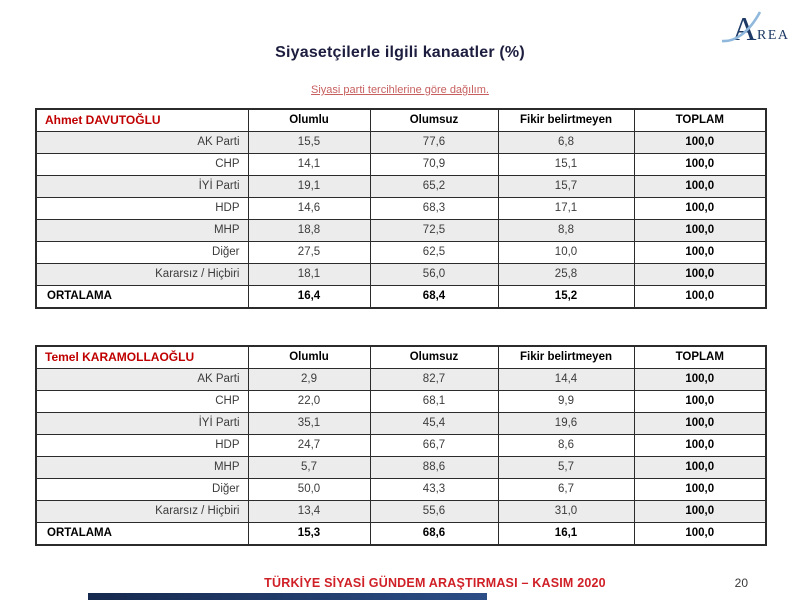  What do you see at coordinates (401, 252) in the screenshot?
I see `table-row: Diğer 27,5 62,5 10,0 100,0` at bounding box center [401, 252].